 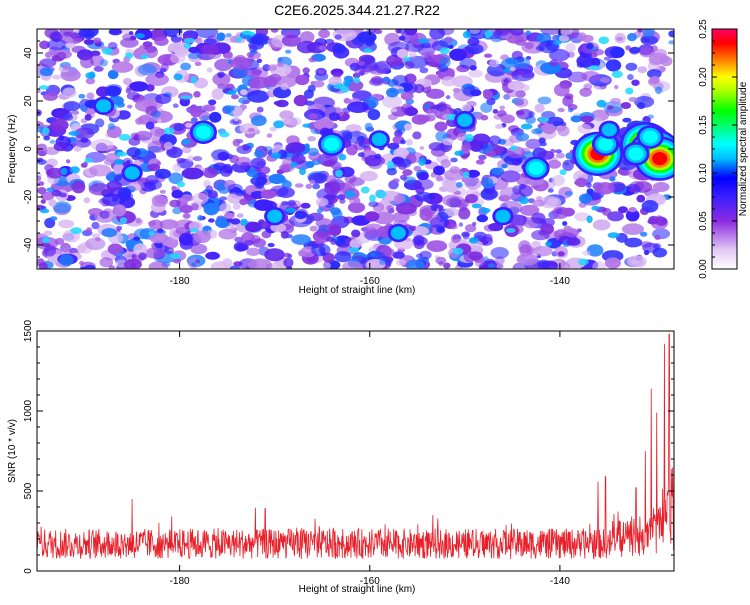 What do you see at coordinates (703, 173) in the screenshot?
I see `colorbar-tick-label: 0.10` at bounding box center [703, 173].